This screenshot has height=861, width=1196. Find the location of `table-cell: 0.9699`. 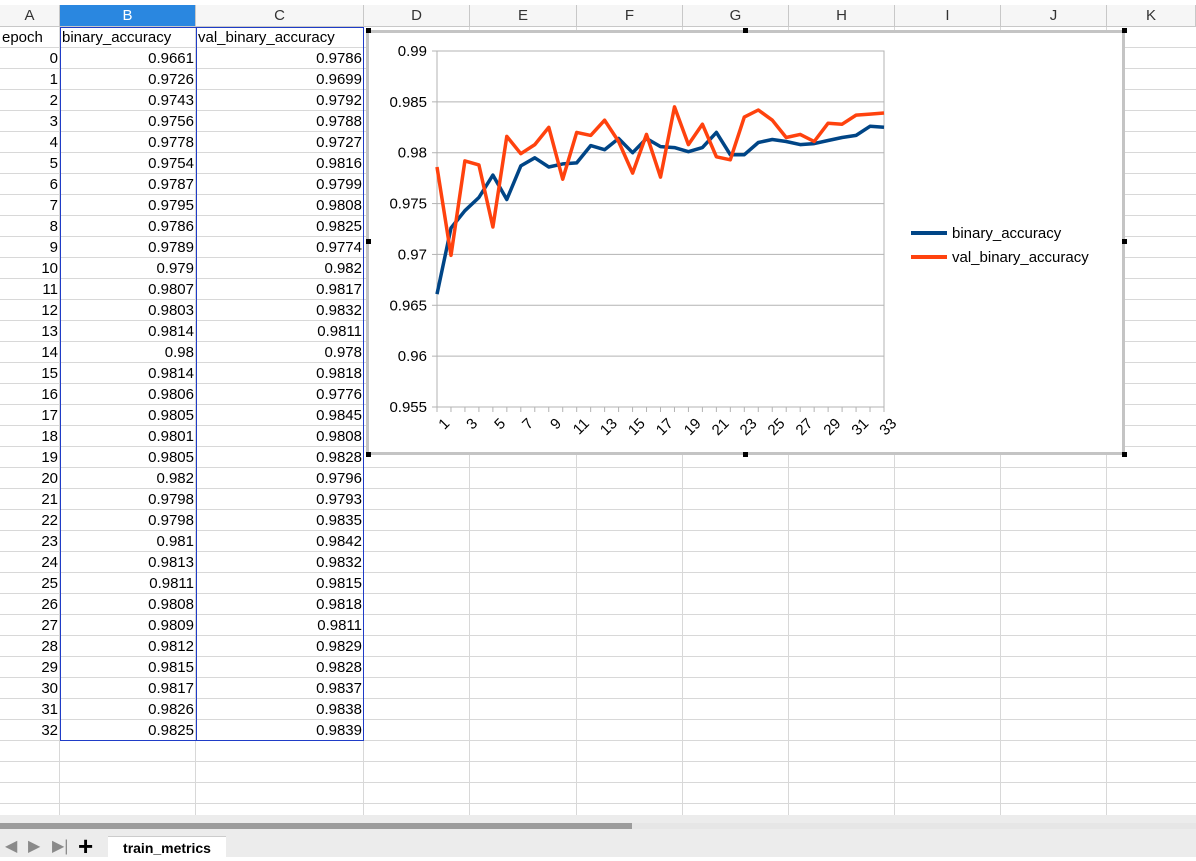

table-cell: 0.9699 is located at coordinates (280, 79).